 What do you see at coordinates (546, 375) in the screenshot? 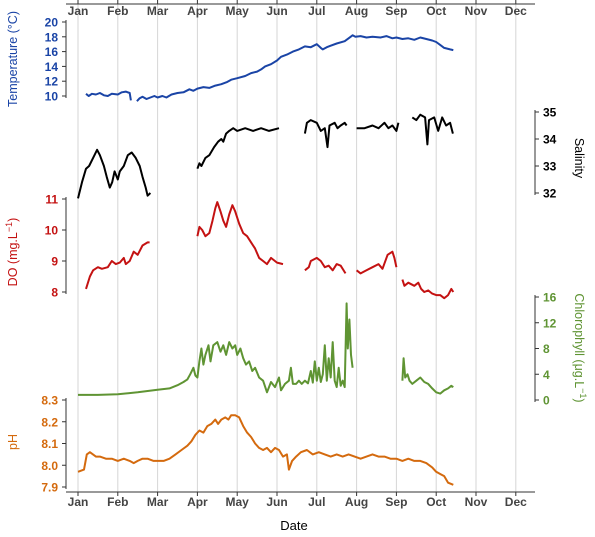
I see `y-tick-label: 4` at bounding box center [546, 375].